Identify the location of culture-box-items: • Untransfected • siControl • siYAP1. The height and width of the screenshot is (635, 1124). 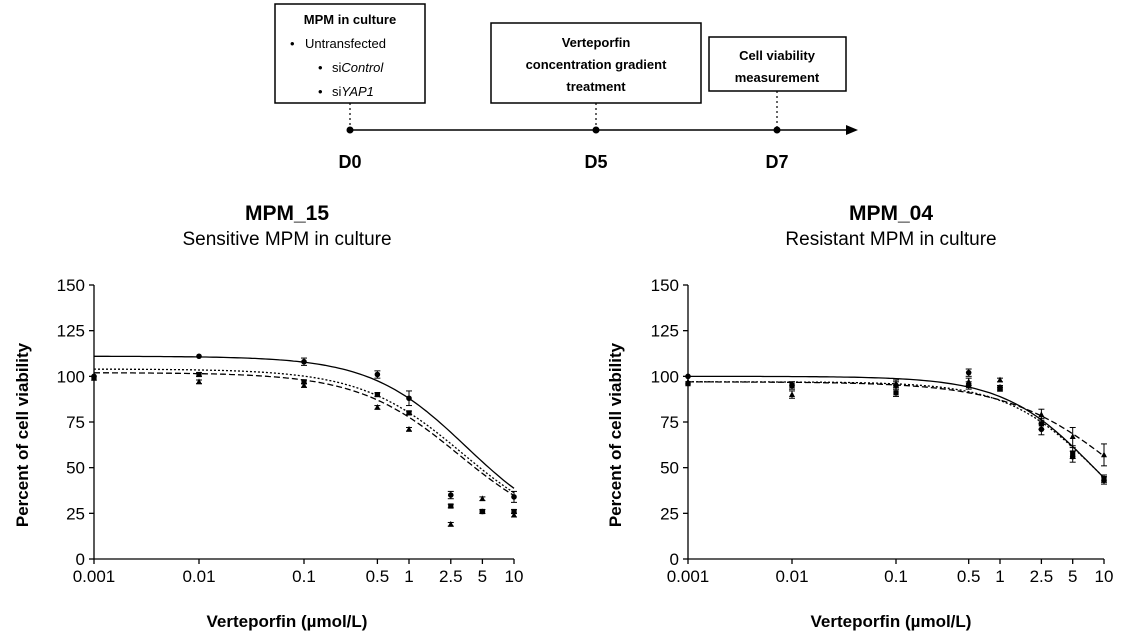
(338, 67).